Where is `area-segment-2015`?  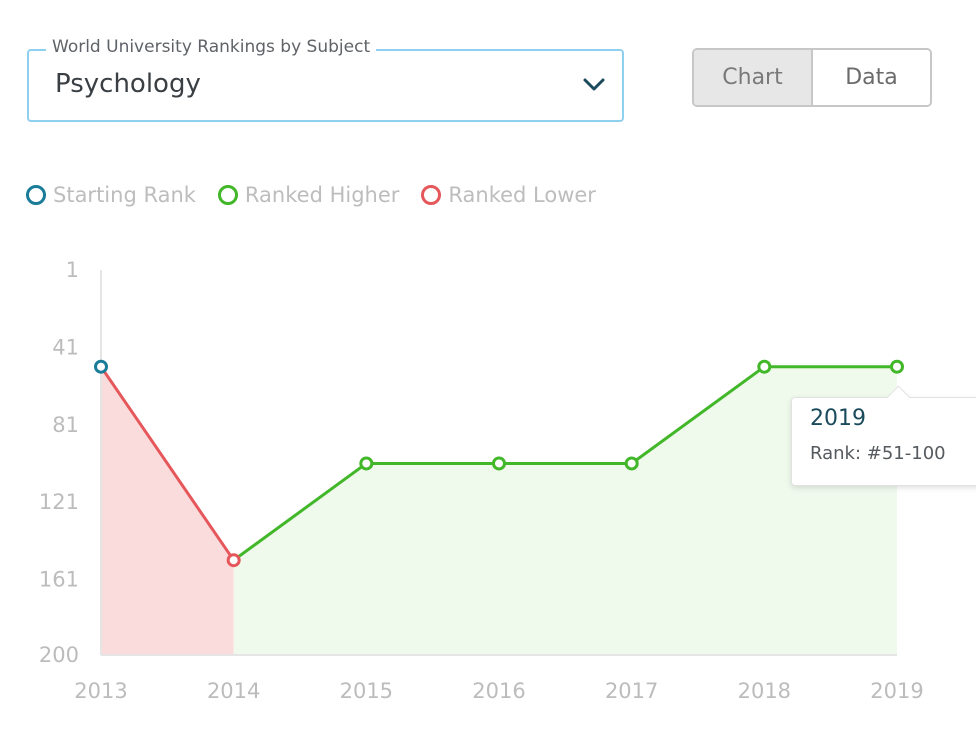
area-segment-2015 is located at coordinates (300, 559).